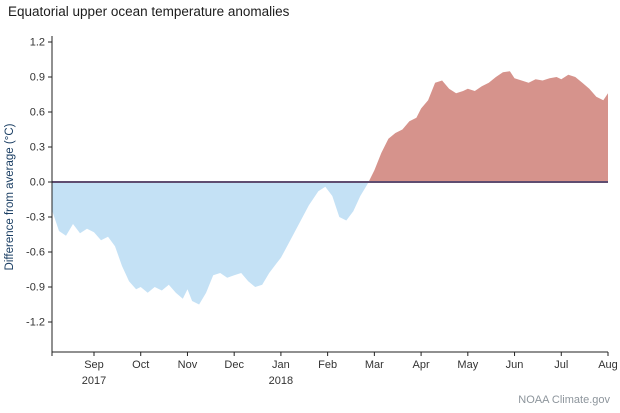 Image resolution: width=620 pixels, height=413 pixels. What do you see at coordinates (37, 148) in the screenshot?
I see `y-tick-label: 0.3` at bounding box center [37, 148].